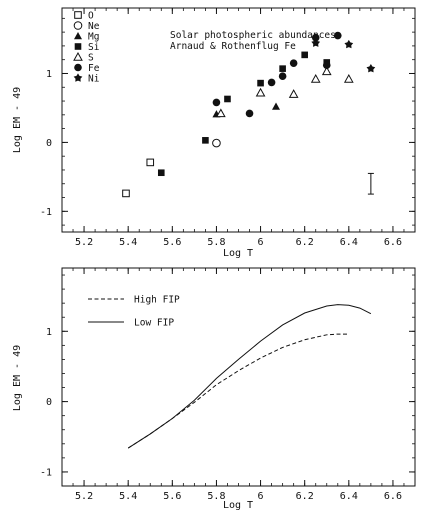  Describe the element at coordinates (78, 46) in the screenshot. I see `legend-marker-si` at that location.